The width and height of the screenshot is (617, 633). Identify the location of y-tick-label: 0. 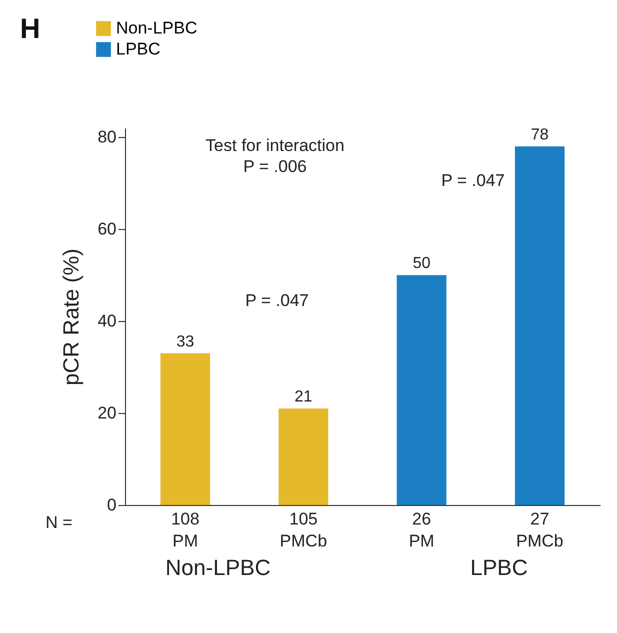
(111, 505).